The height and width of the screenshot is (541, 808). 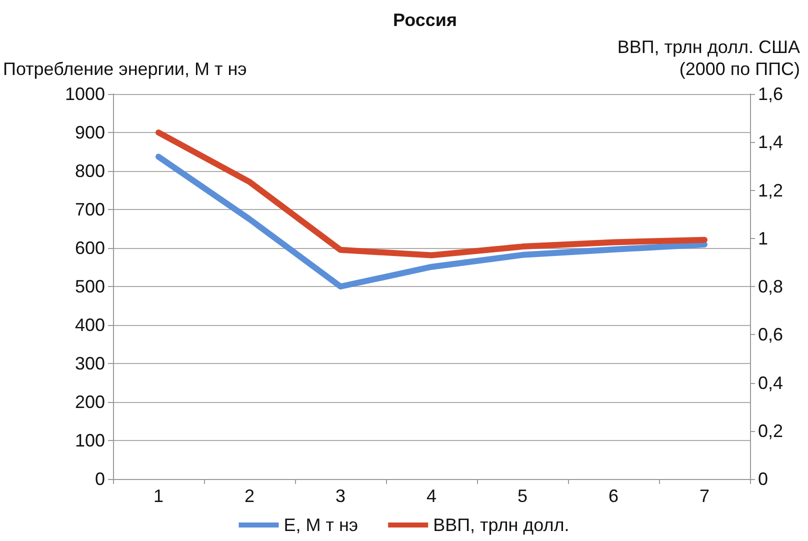 What do you see at coordinates (99, 479) in the screenshot?
I see `y-tick-label: 0` at bounding box center [99, 479].